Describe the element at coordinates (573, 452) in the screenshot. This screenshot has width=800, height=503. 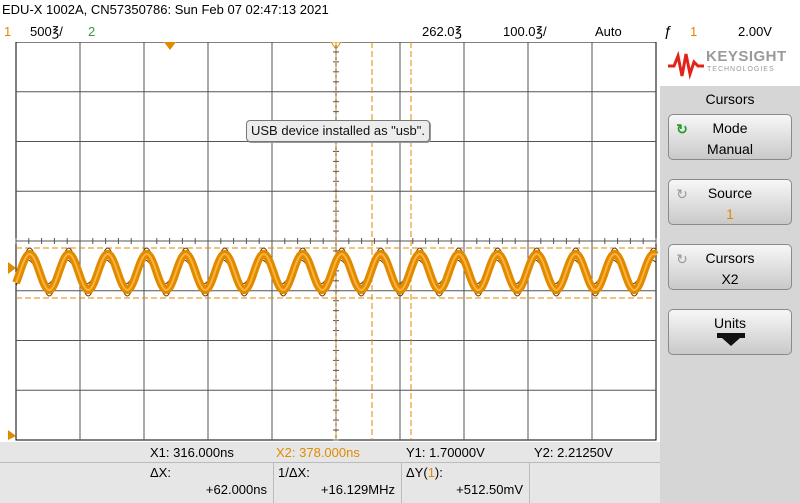
I see `y2-readout: Y2: 2.21250V` at that location.